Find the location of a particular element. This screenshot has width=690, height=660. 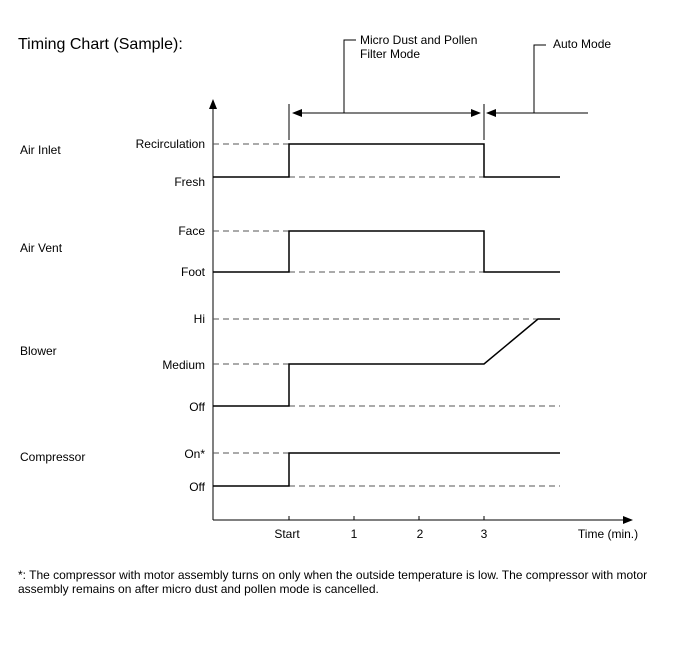

tick-label-start: Start is located at coordinates (287, 534).